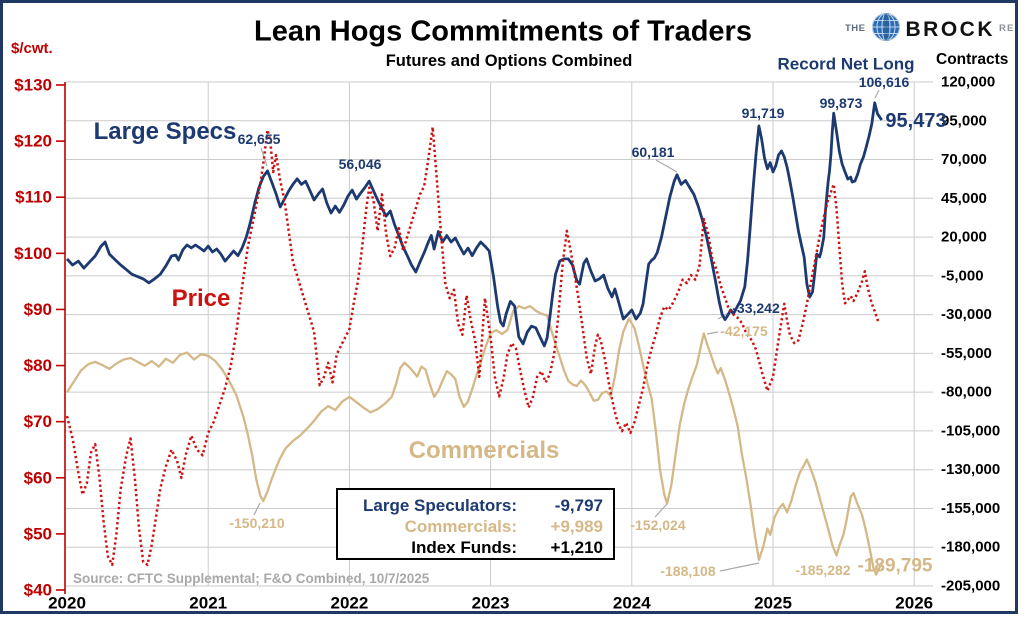 This screenshot has width=1024, height=620. What do you see at coordinates (38, 477) in the screenshot?
I see `left-axis-tick-label: $60` at bounding box center [38, 477].